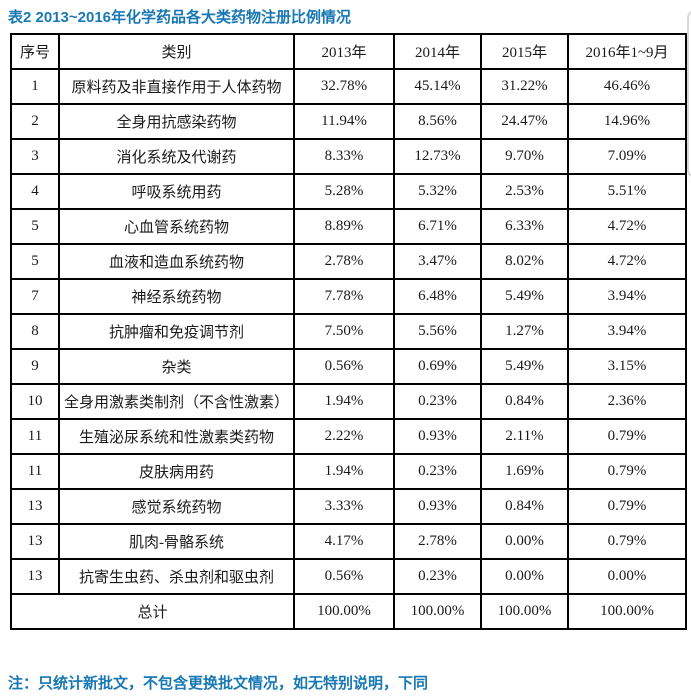 Image resolution: width=691 pixels, height=699 pixels. I want to click on row-category-cell: 生殖泌尿系统和性激素类药物, so click(176, 436).